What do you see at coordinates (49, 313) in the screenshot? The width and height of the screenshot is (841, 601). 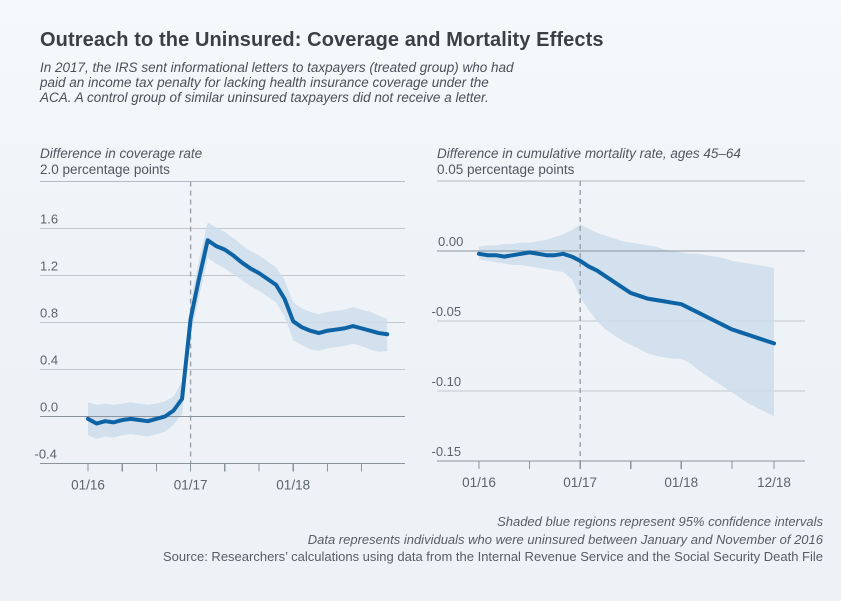 I see `y-tick-label: 0.8` at bounding box center [49, 313].